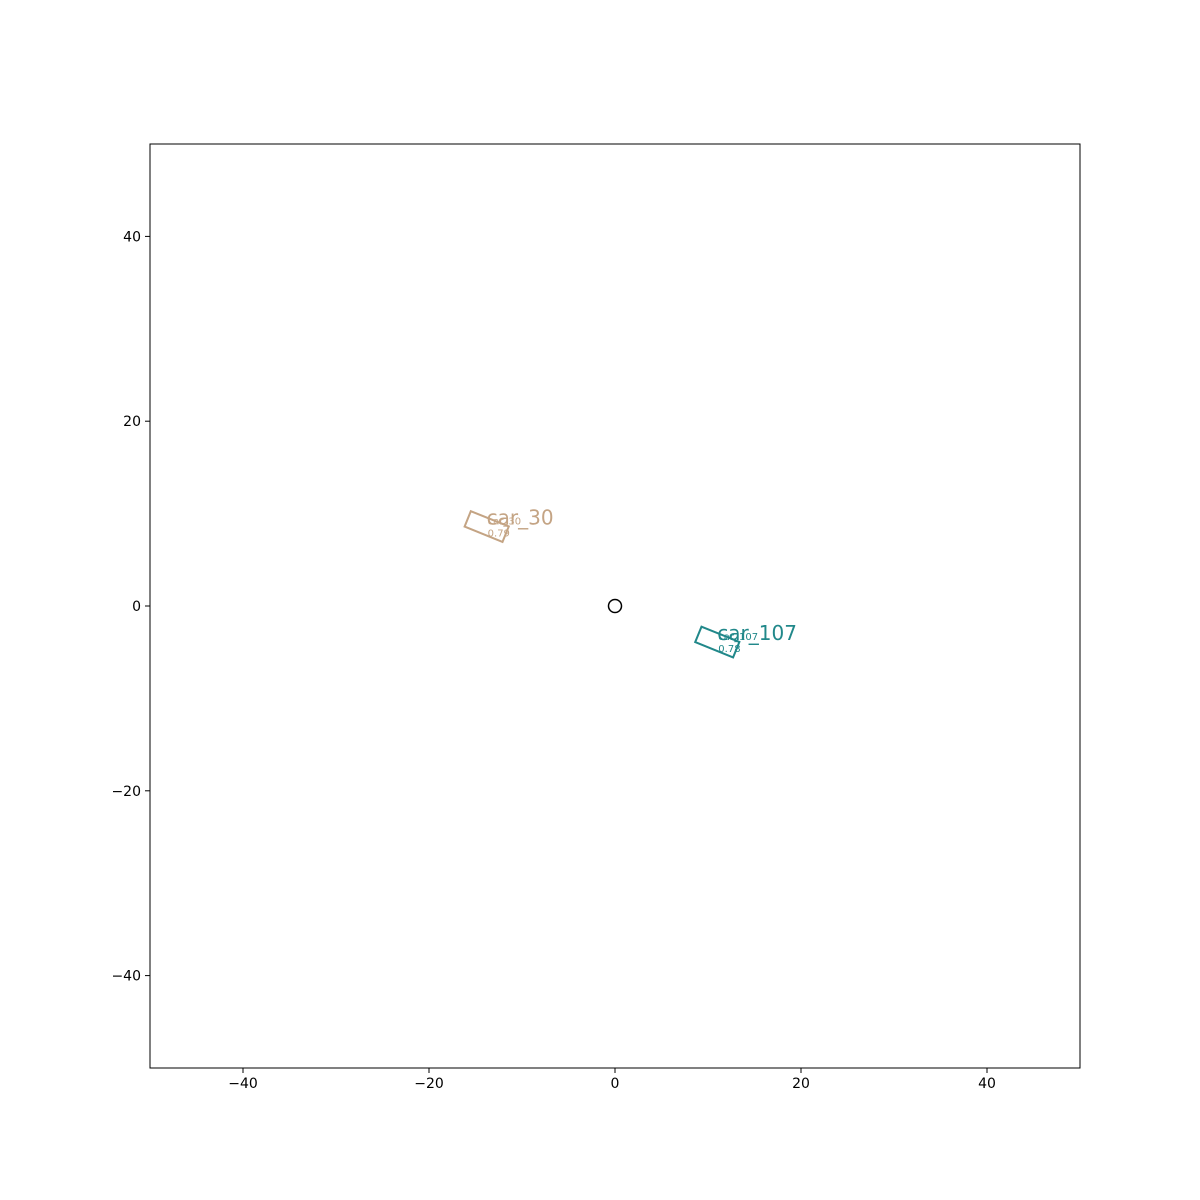  What do you see at coordinates (130, 607) in the screenshot?
I see `y-axis: −40 −20 0 20 40` at bounding box center [130, 607].